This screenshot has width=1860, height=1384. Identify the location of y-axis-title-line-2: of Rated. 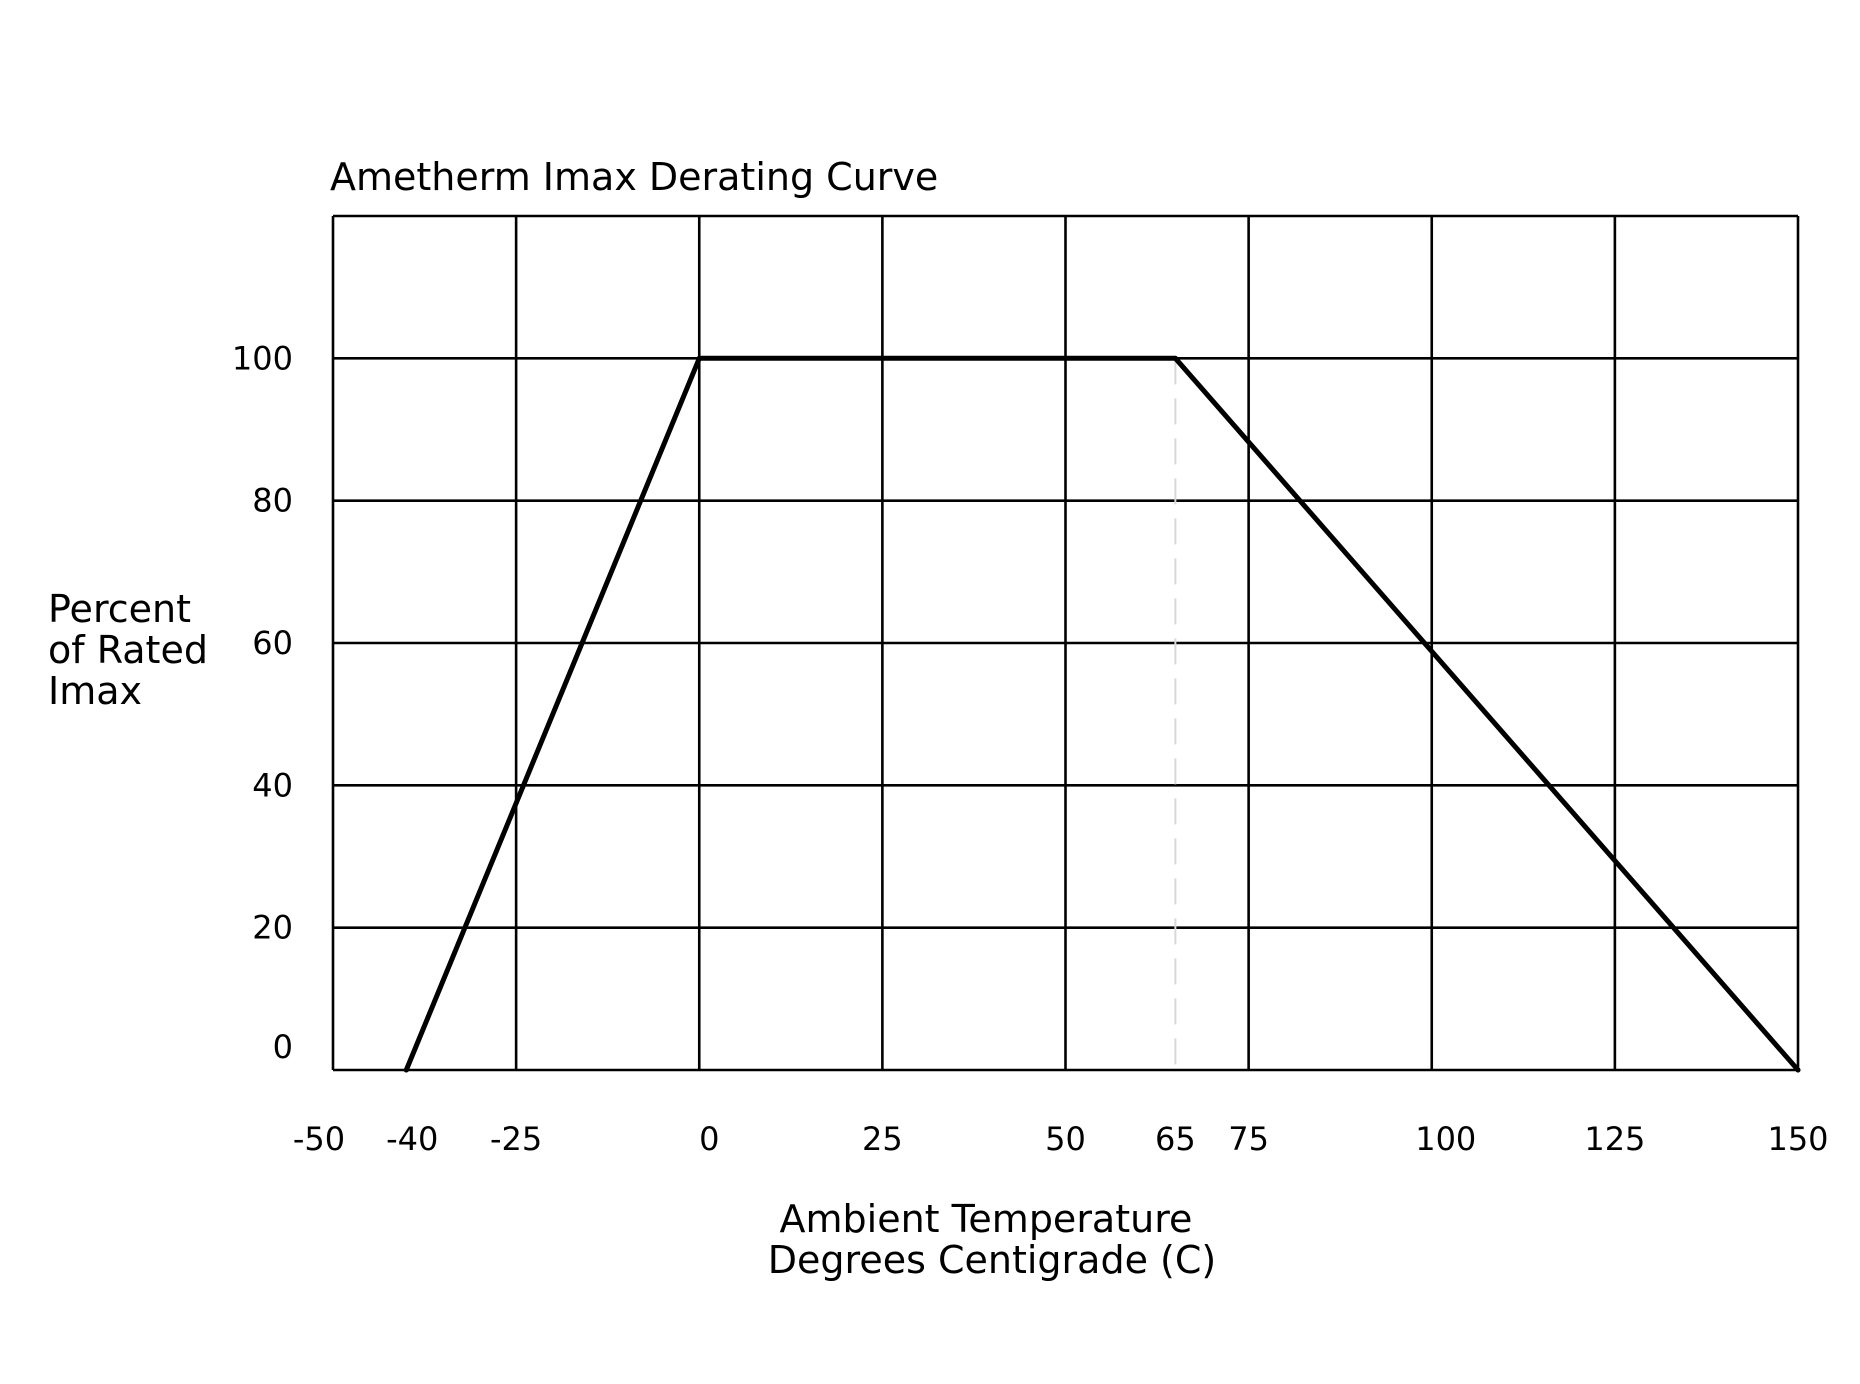
(128, 650).